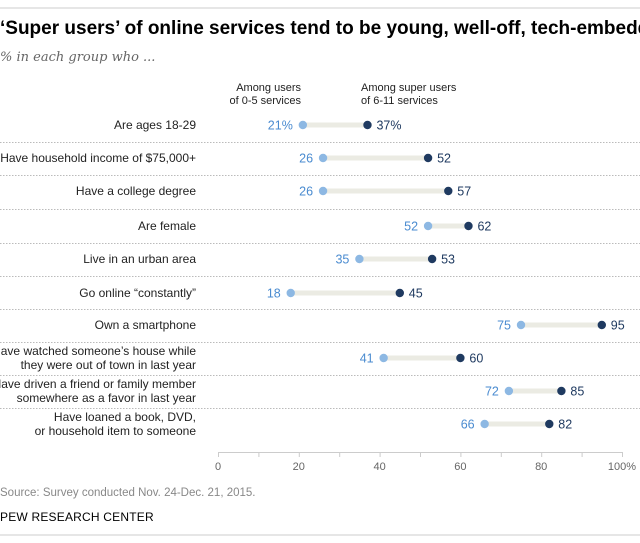 This screenshot has height=543, width=640. What do you see at coordinates (116, 431) in the screenshot?
I see `row-label: or household item to someone` at bounding box center [116, 431].